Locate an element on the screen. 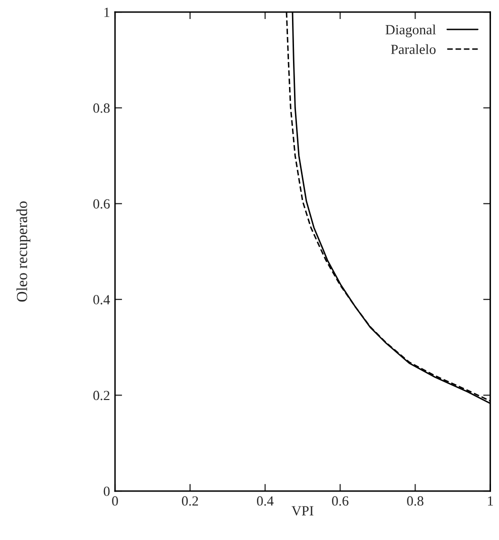  x-tick-label: 0 is located at coordinates (115, 501).